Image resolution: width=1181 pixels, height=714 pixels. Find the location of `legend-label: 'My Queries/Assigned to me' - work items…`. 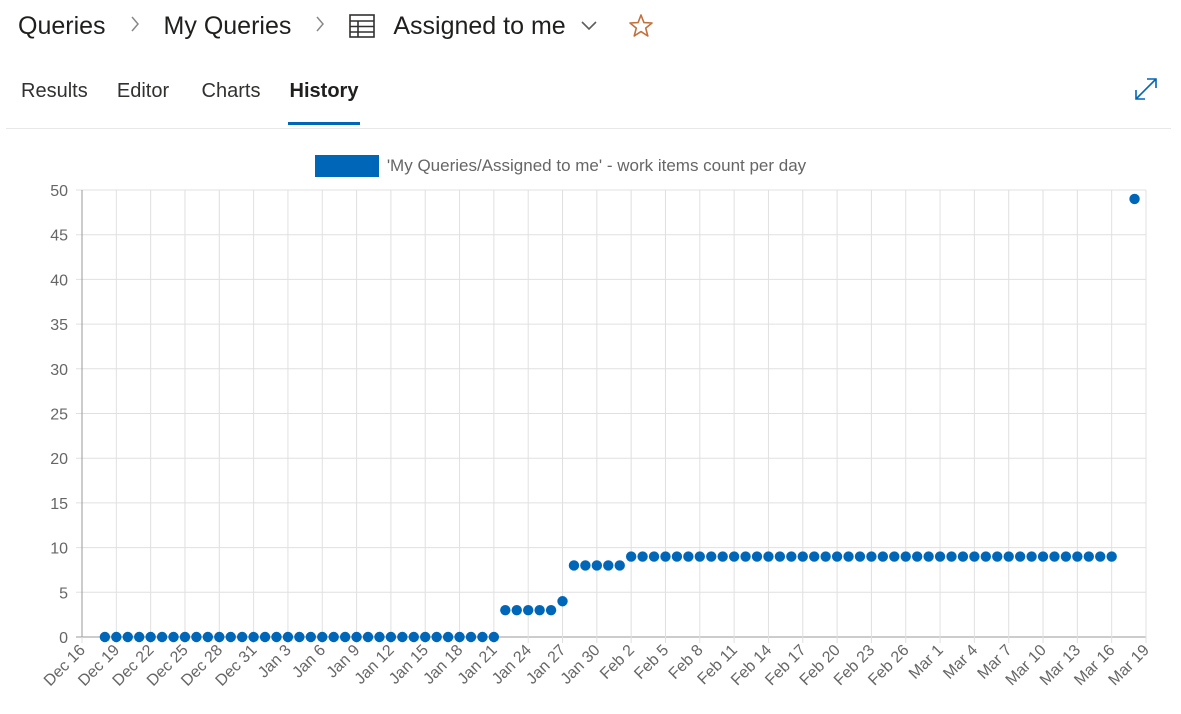

legend-label: 'My Queries/Assigned to me' - work items… is located at coordinates (596, 165).